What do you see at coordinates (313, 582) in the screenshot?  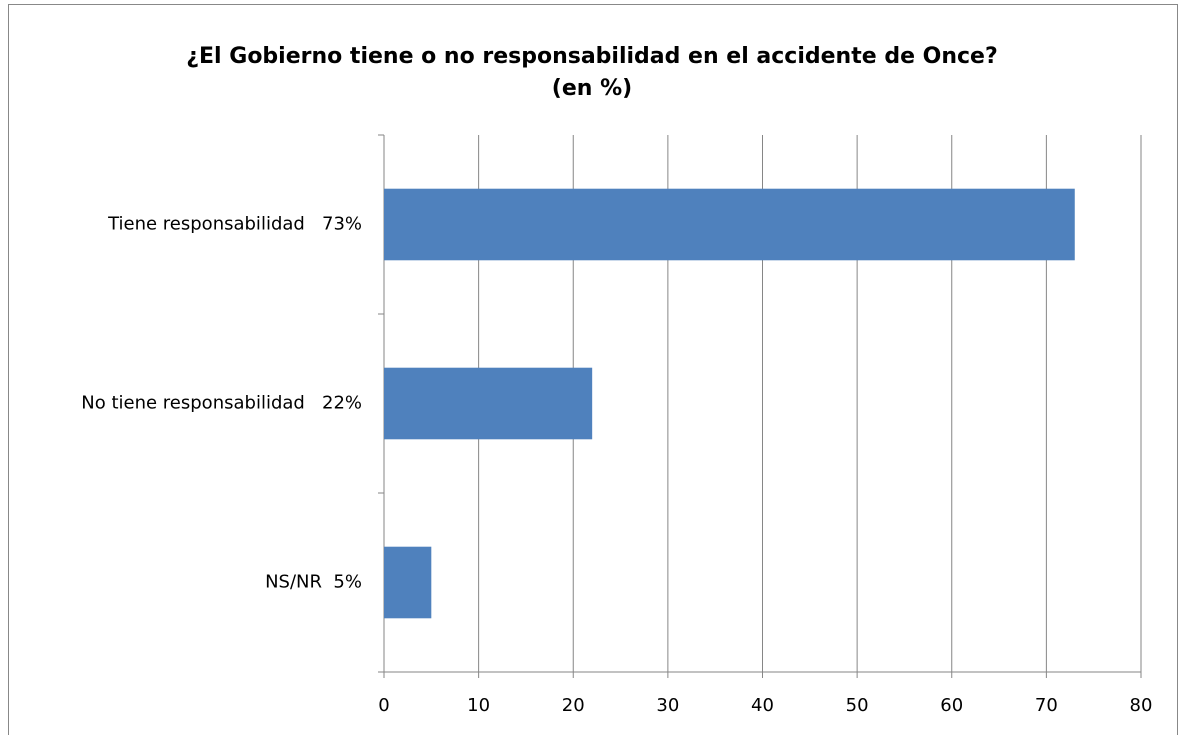 I see `y-tick-label: NS/NR 5%` at bounding box center [313, 582].